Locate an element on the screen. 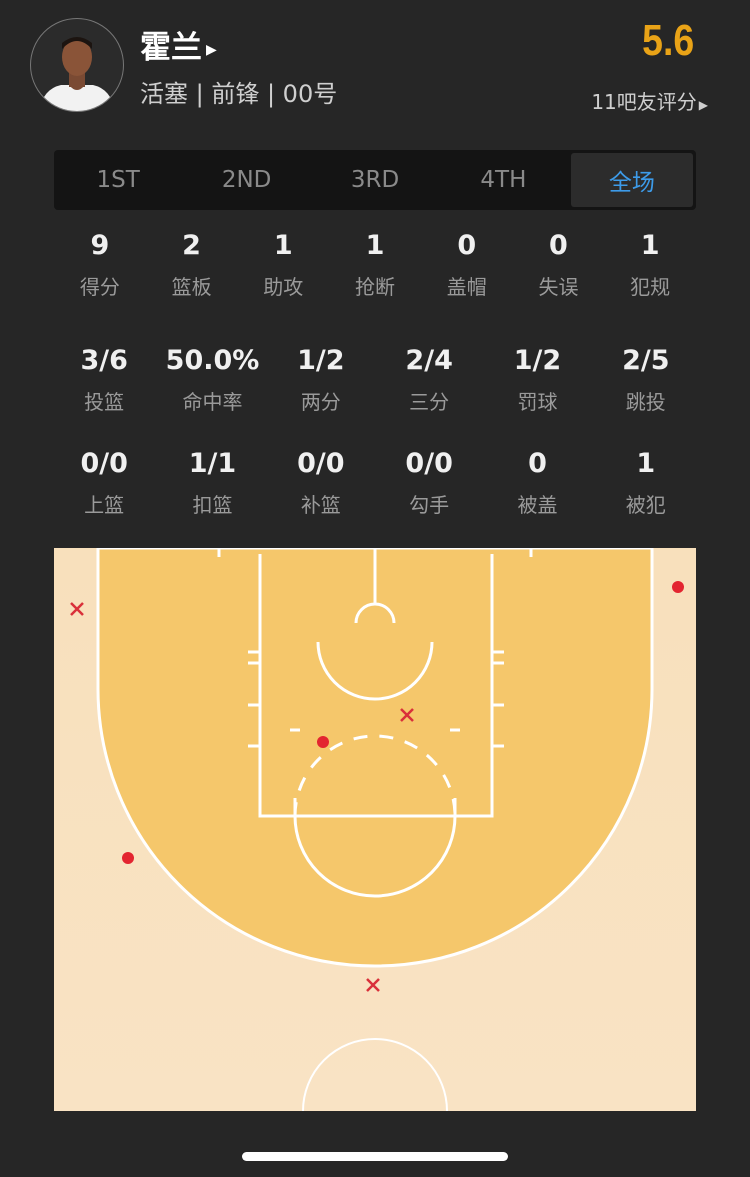  free-throw-circle is located at coordinates (375, 848).